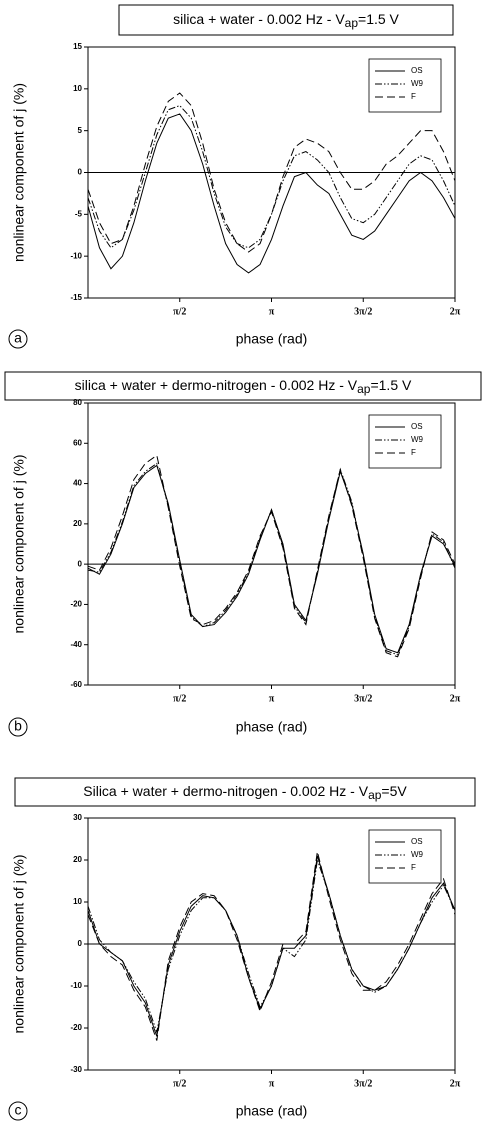  I want to click on y-tick-label: -60, so click(76, 684).